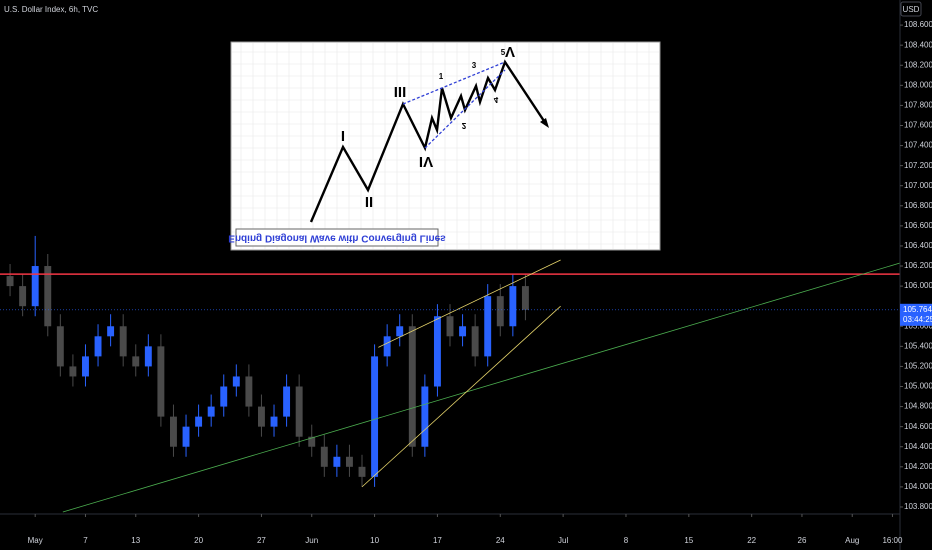 This screenshot has height=550, width=932. What do you see at coordinates (35, 540) in the screenshot?
I see `x-tick-label: May` at bounding box center [35, 540].